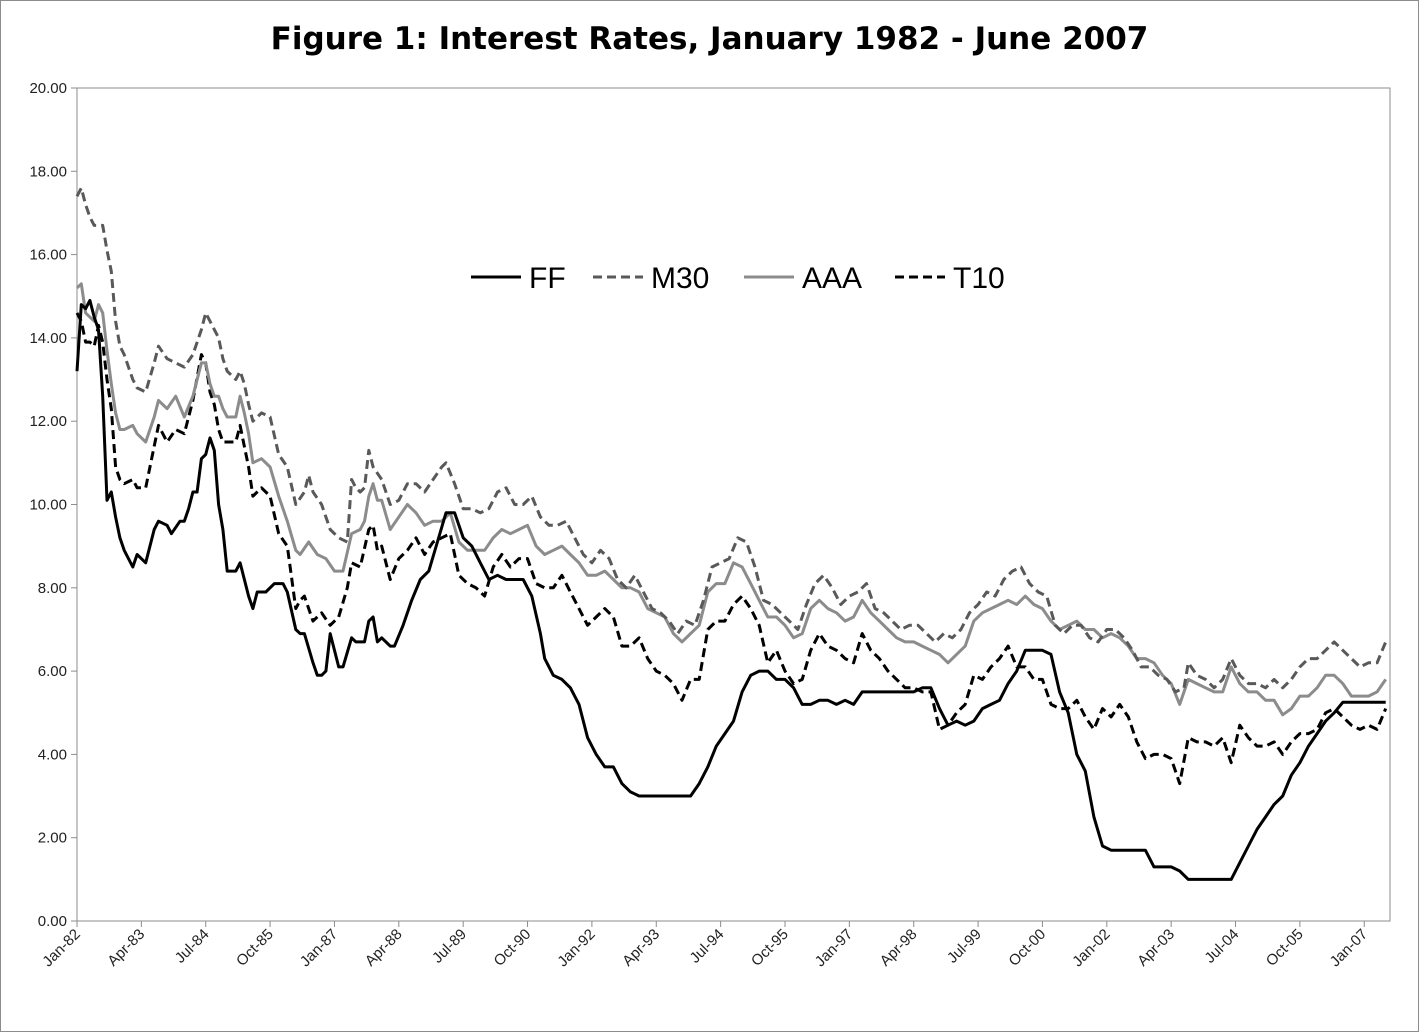 The width and height of the screenshot is (1419, 1032). I want to click on y-tick-label: 20.00, so click(48, 88).